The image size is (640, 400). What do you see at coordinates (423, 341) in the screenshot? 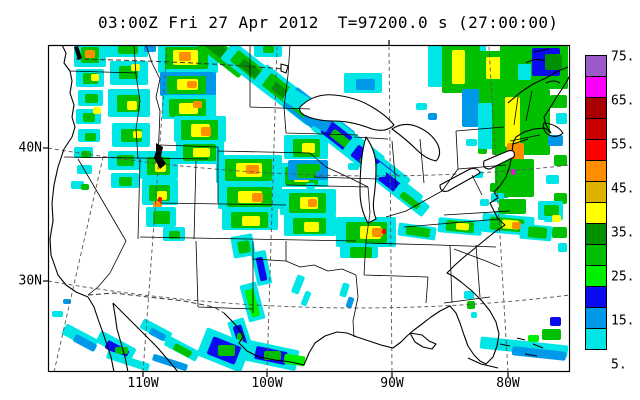
I see `mississippi-delta` at bounding box center [423, 341].